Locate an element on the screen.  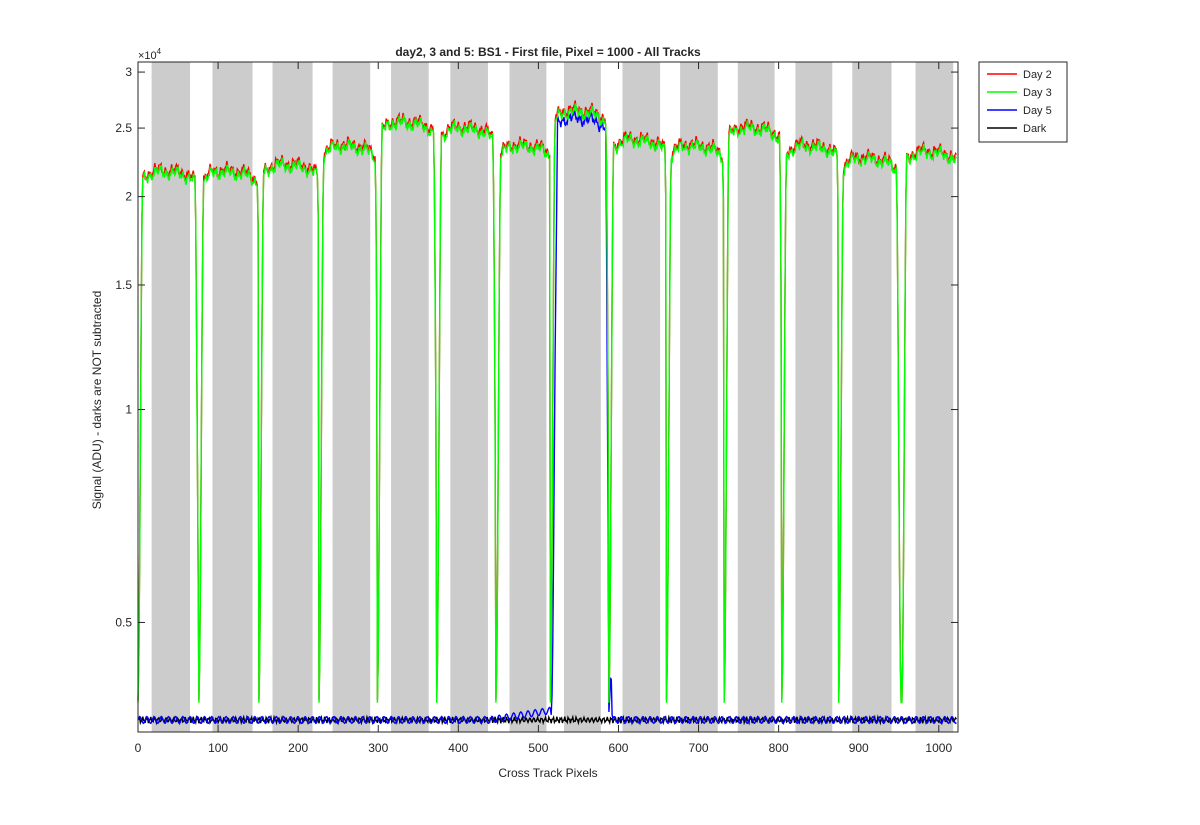
y-exponent-power: 4 is located at coordinates (159, 51).